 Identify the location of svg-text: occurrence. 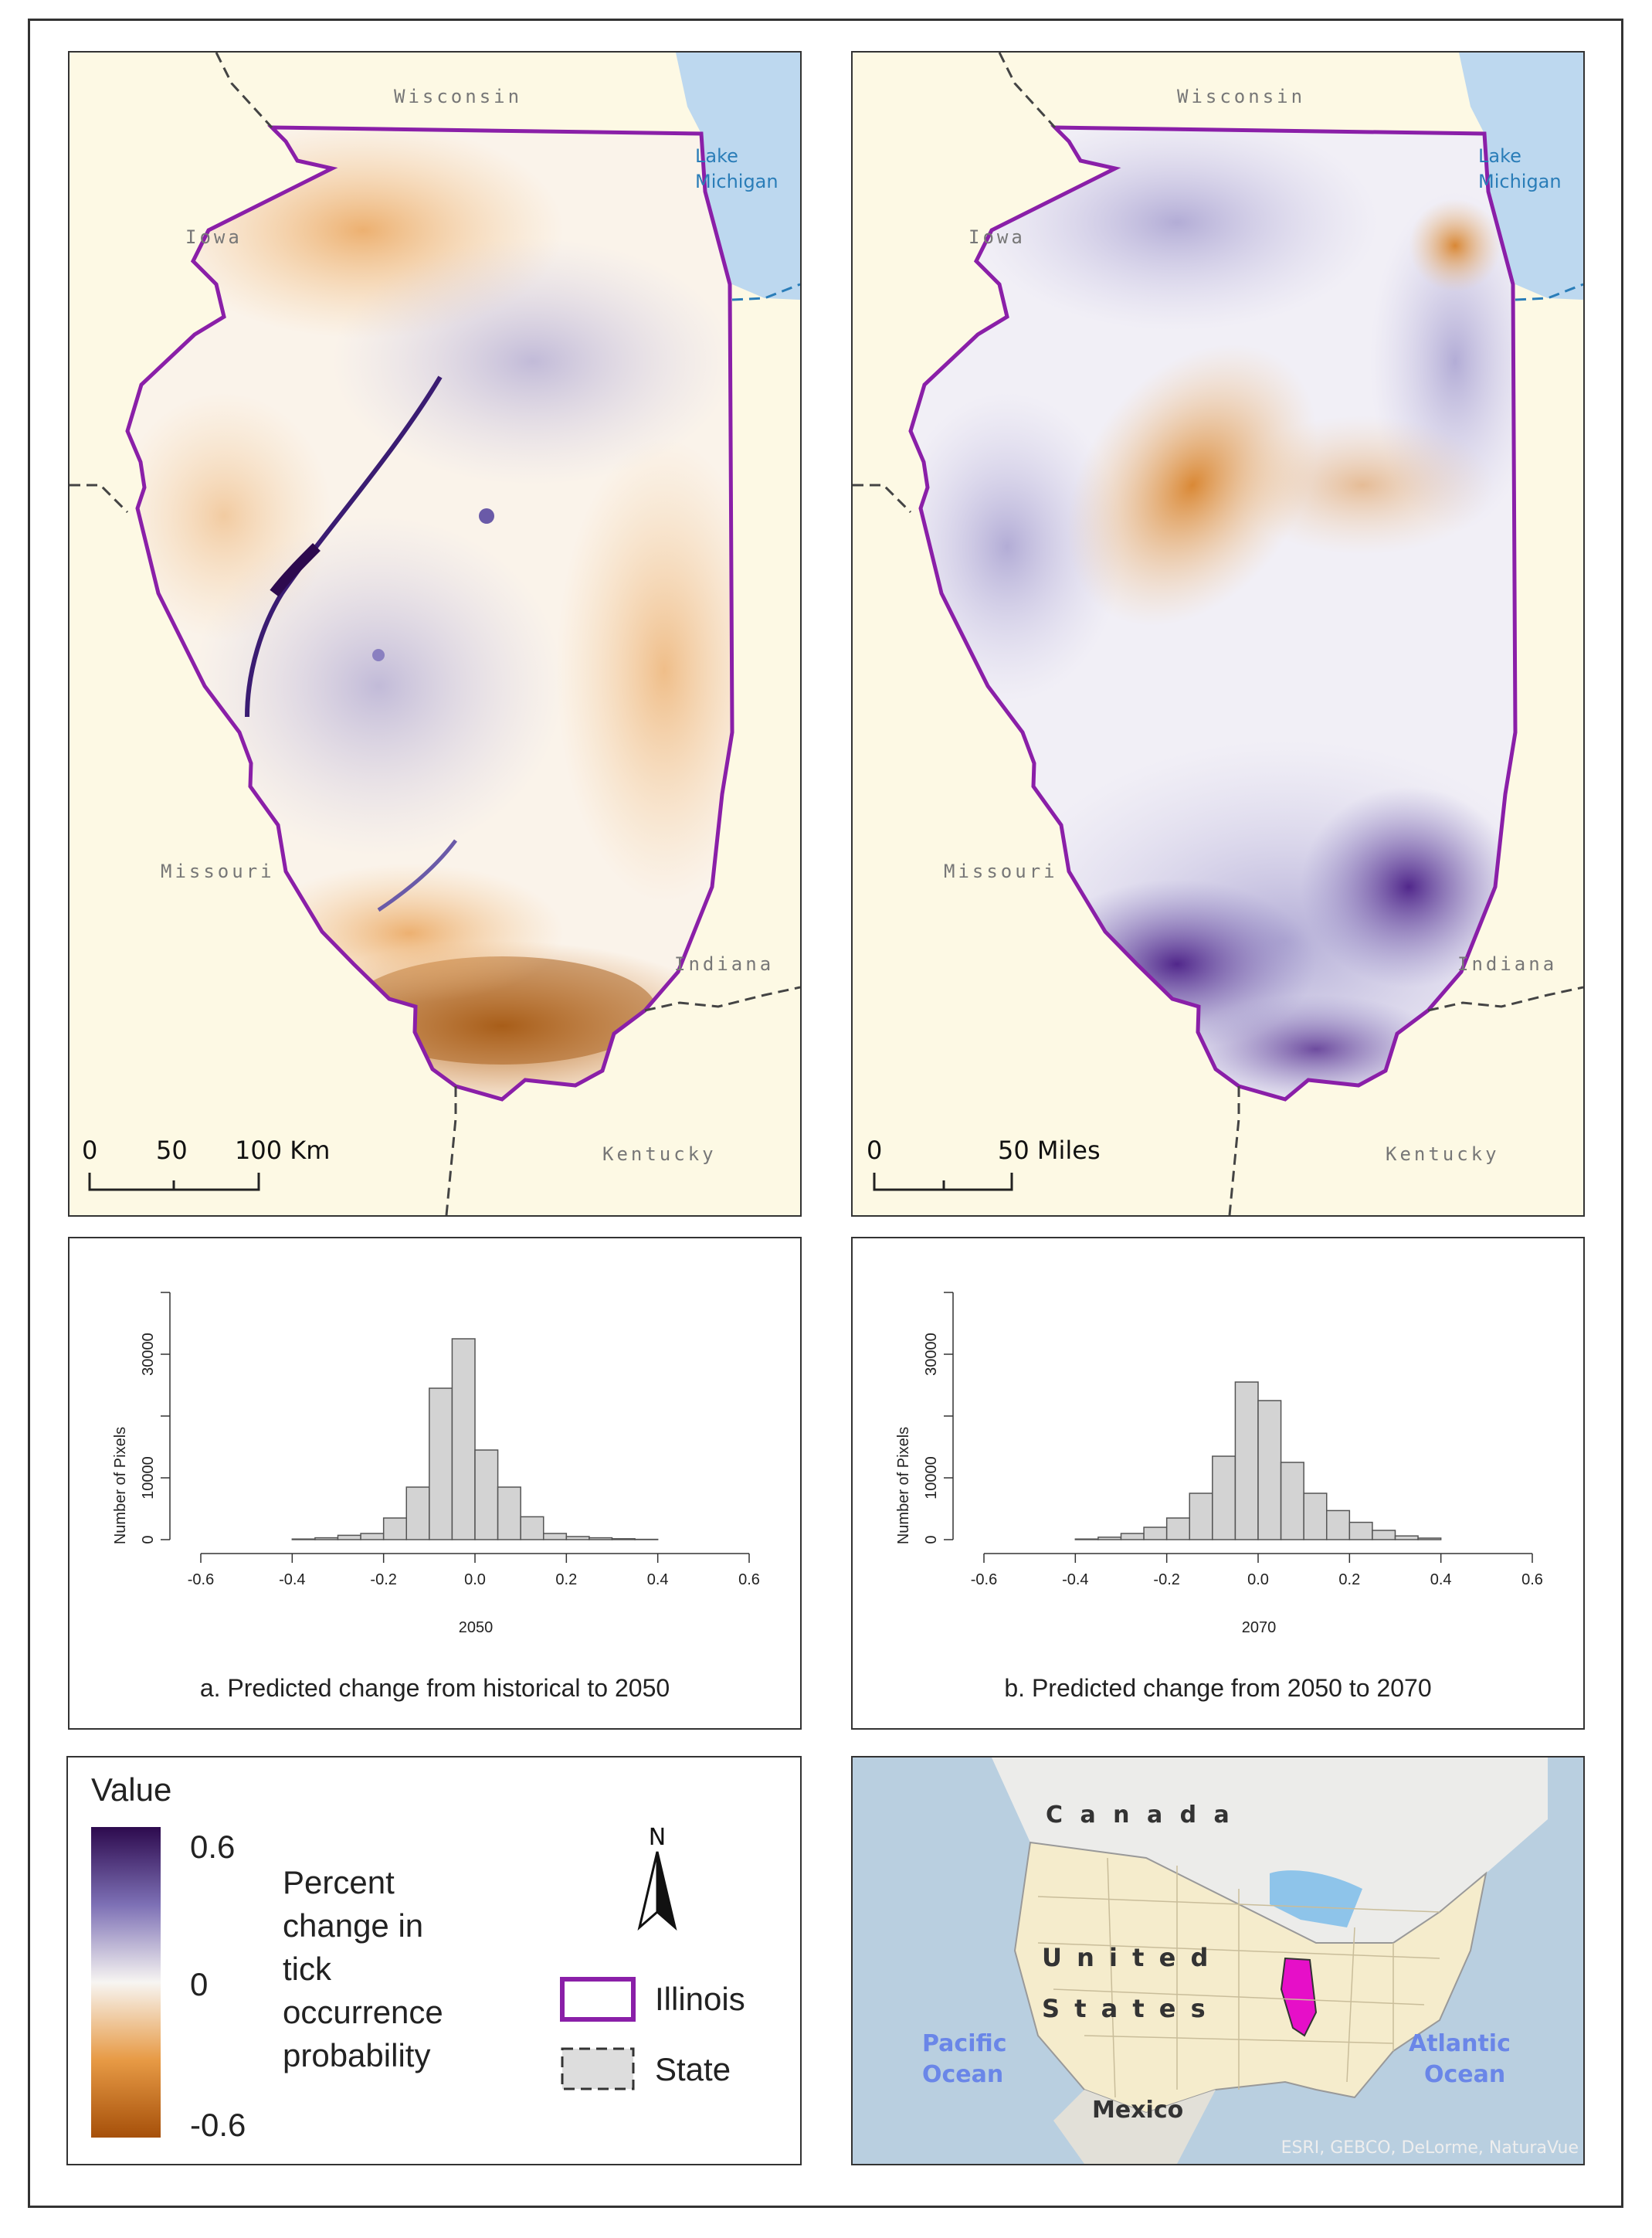
(363, 2012).